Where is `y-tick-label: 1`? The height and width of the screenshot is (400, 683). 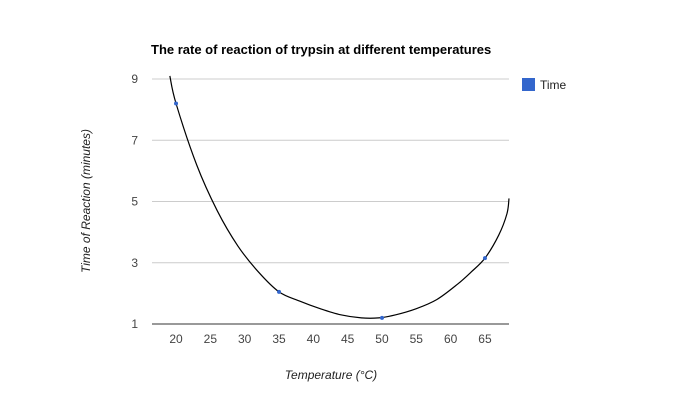
y-tick-label: 1 is located at coordinates (134, 324).